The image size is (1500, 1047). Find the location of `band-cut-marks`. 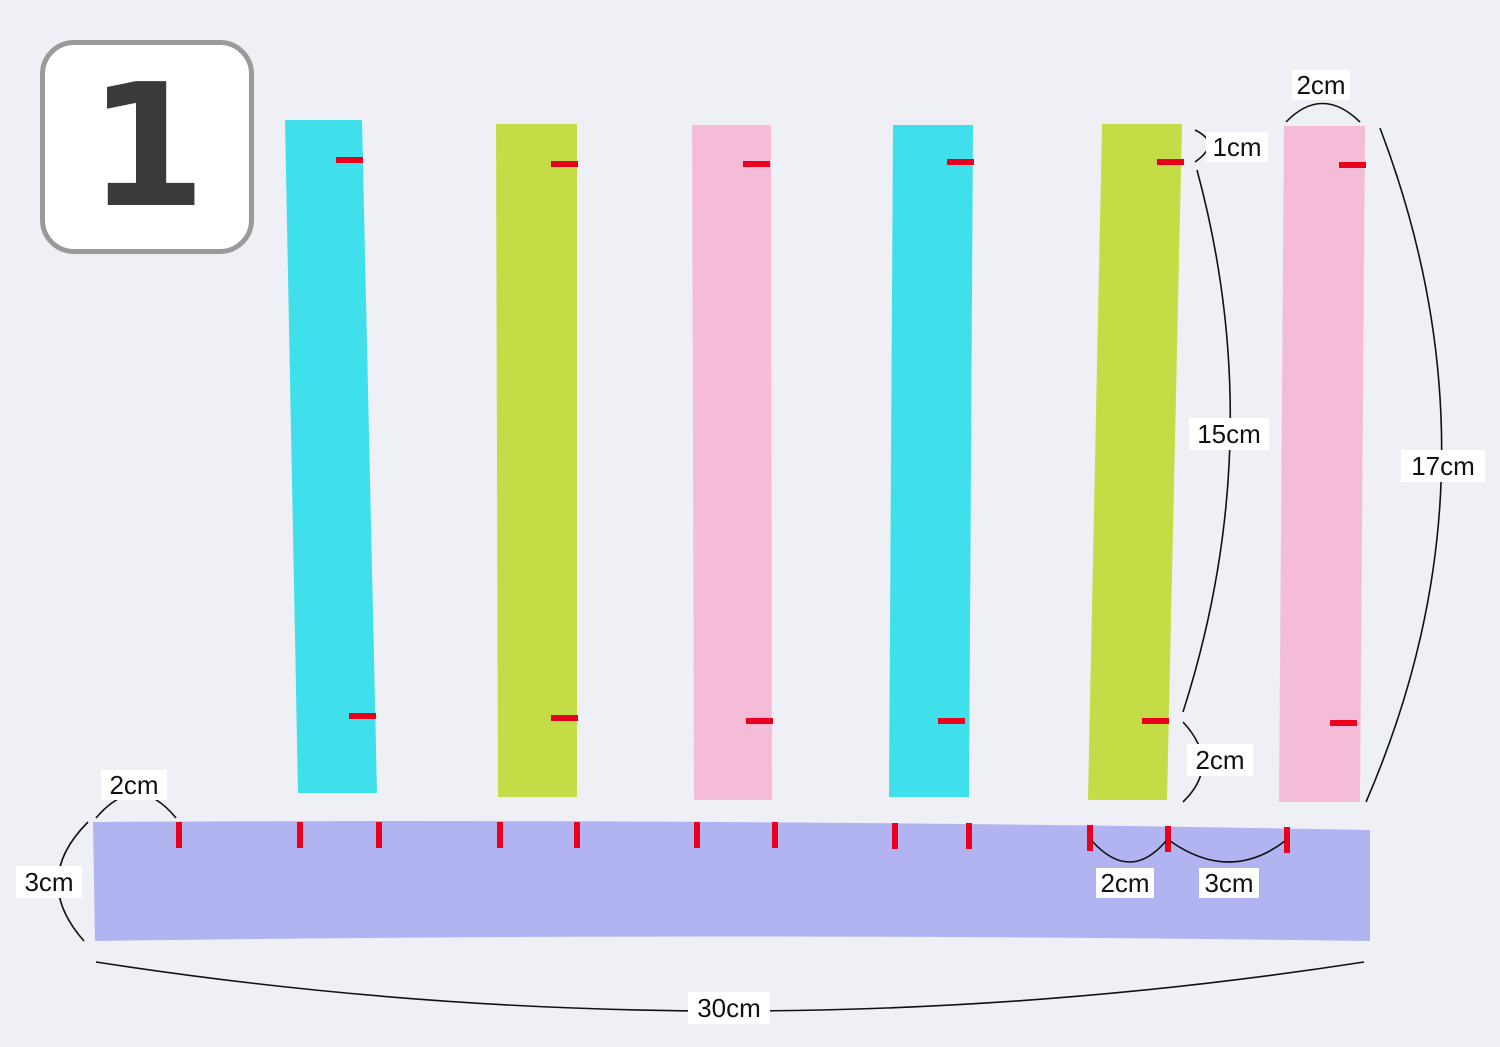

band-cut-marks is located at coordinates (733, 837).